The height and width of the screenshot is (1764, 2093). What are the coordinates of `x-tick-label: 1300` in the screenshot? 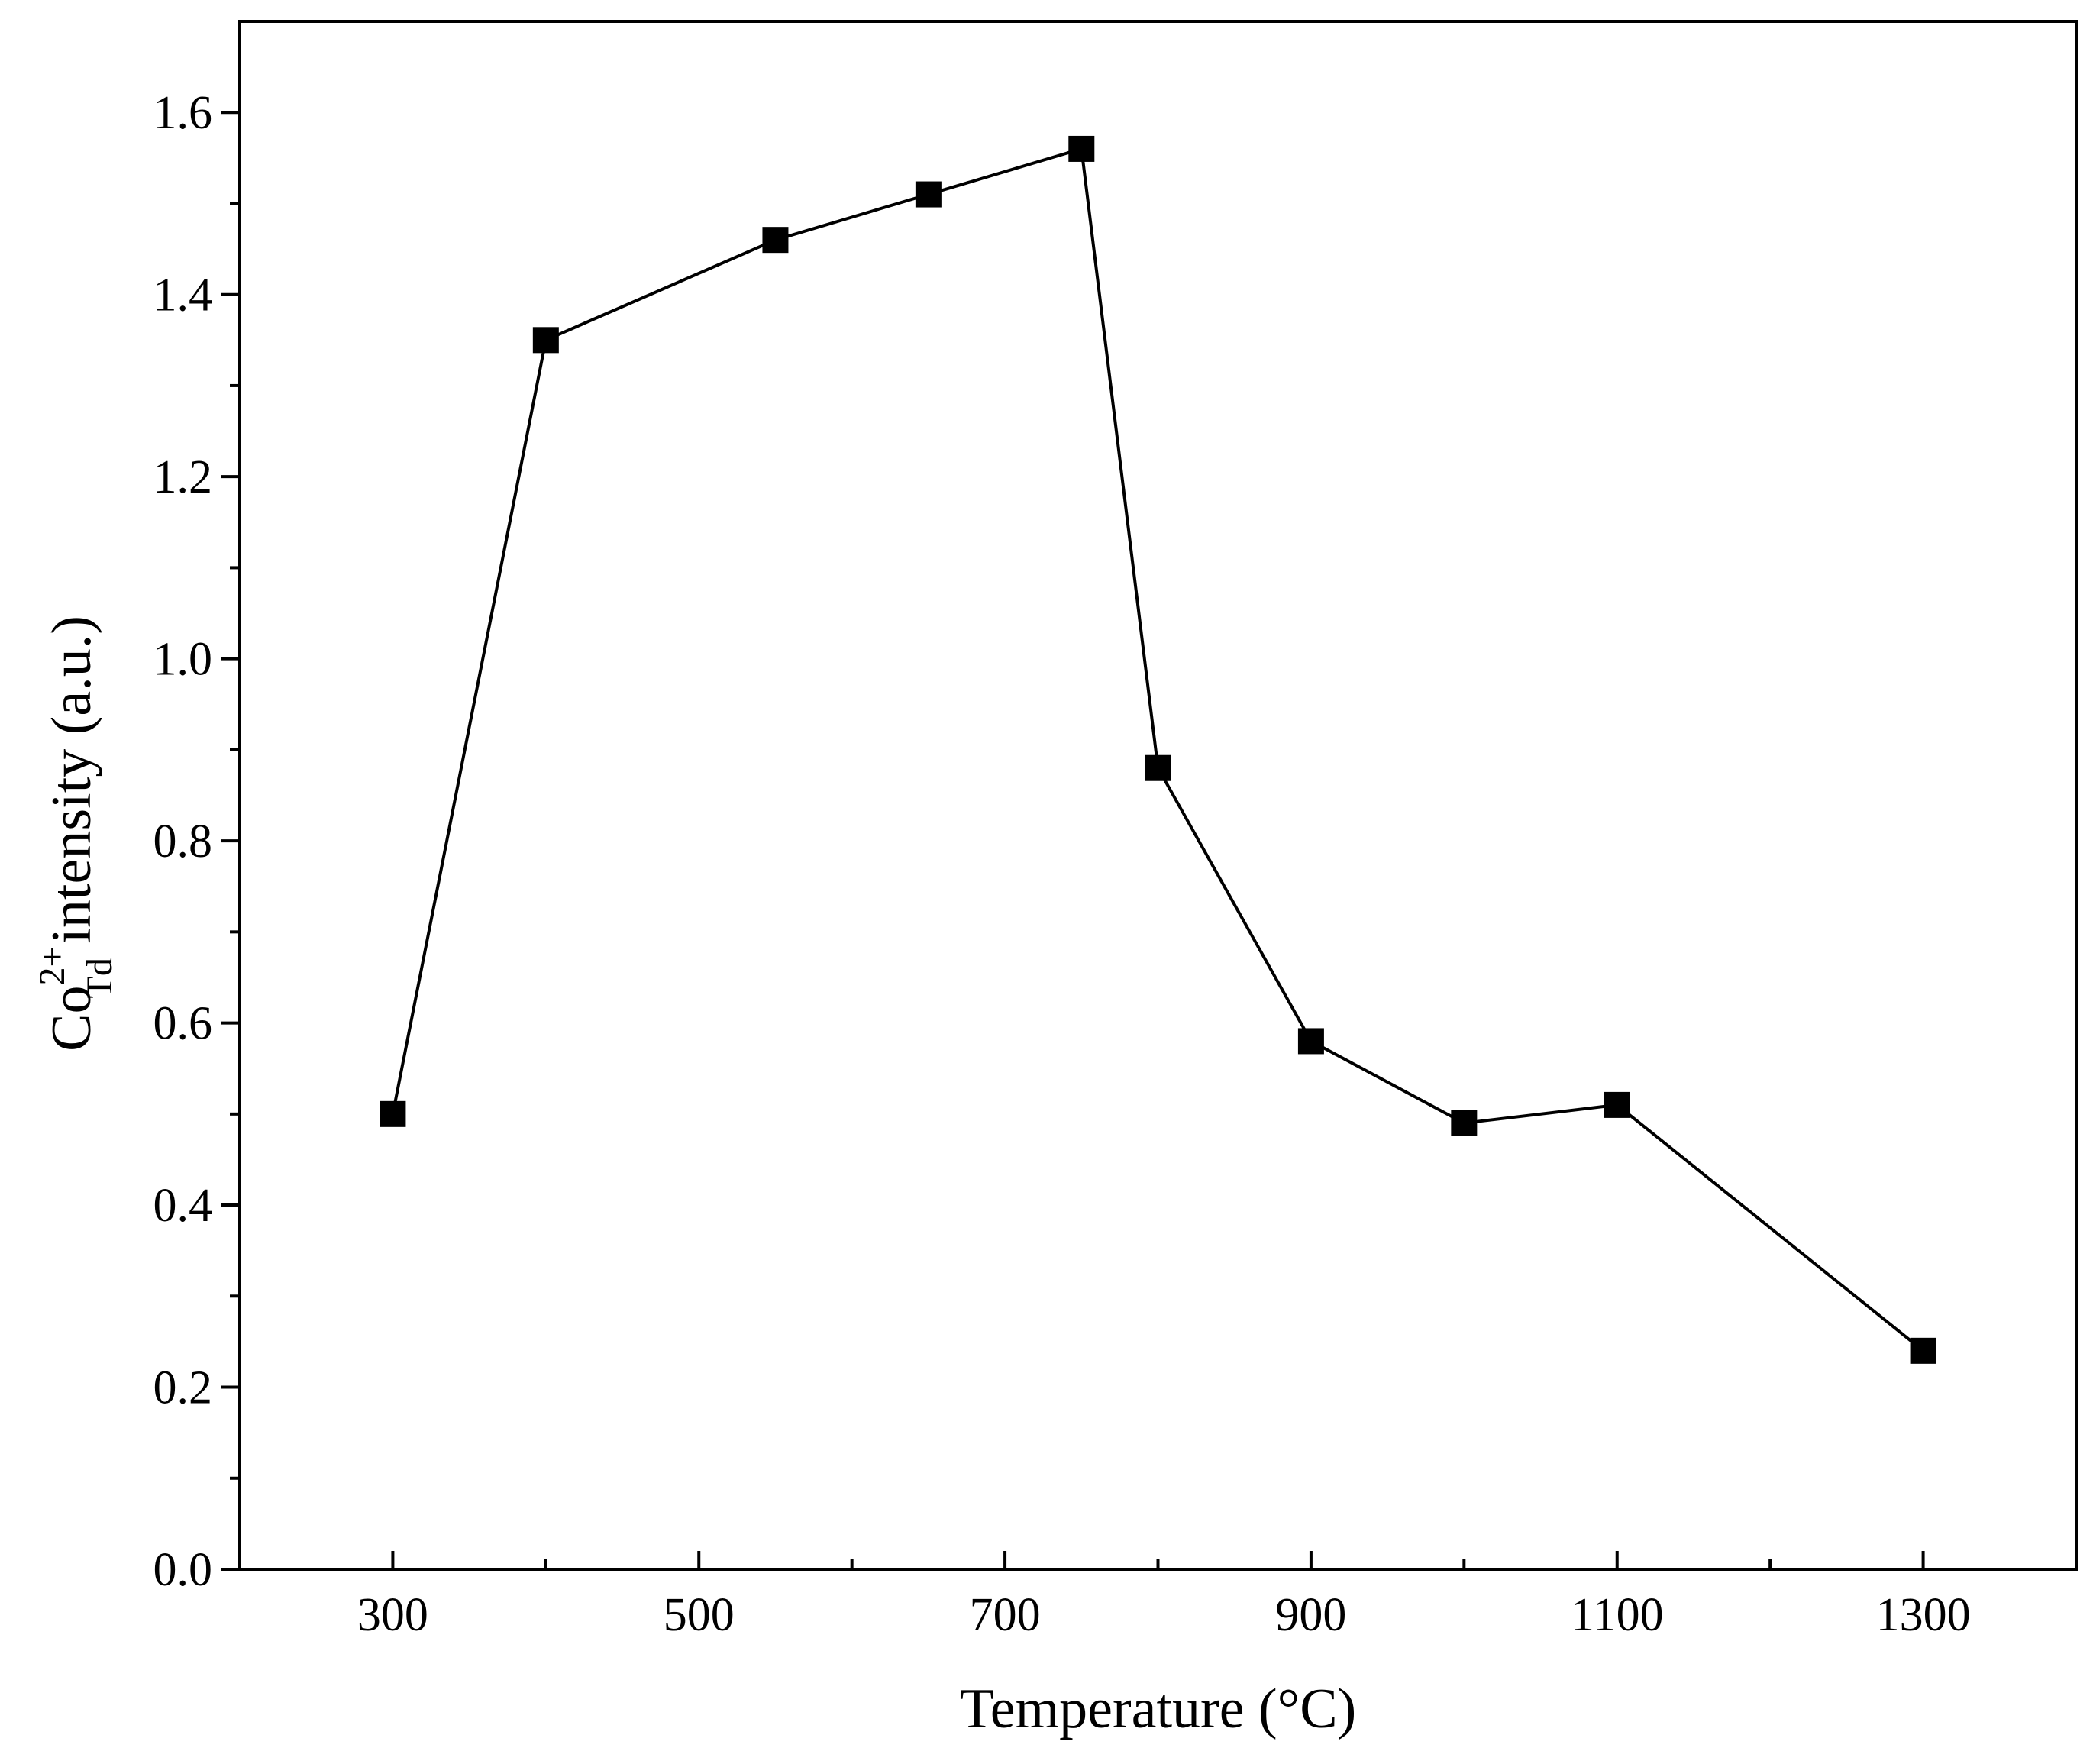 It's located at (1924, 1615).